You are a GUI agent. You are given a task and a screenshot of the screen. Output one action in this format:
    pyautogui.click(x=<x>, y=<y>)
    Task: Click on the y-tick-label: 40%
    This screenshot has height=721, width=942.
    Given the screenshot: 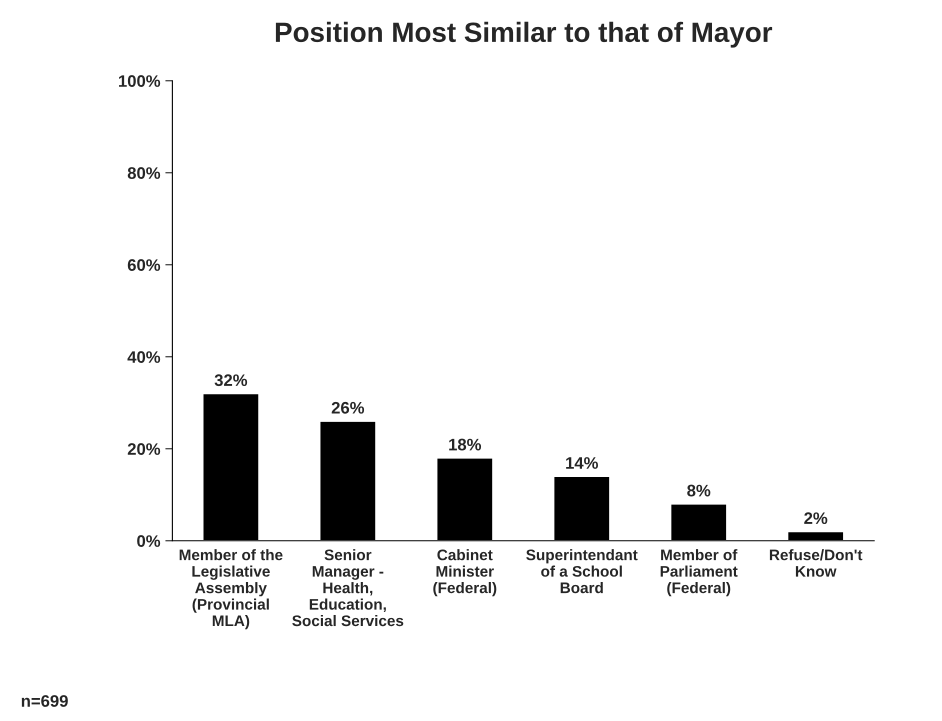 What is the action you would take?
    pyautogui.click(x=143, y=357)
    